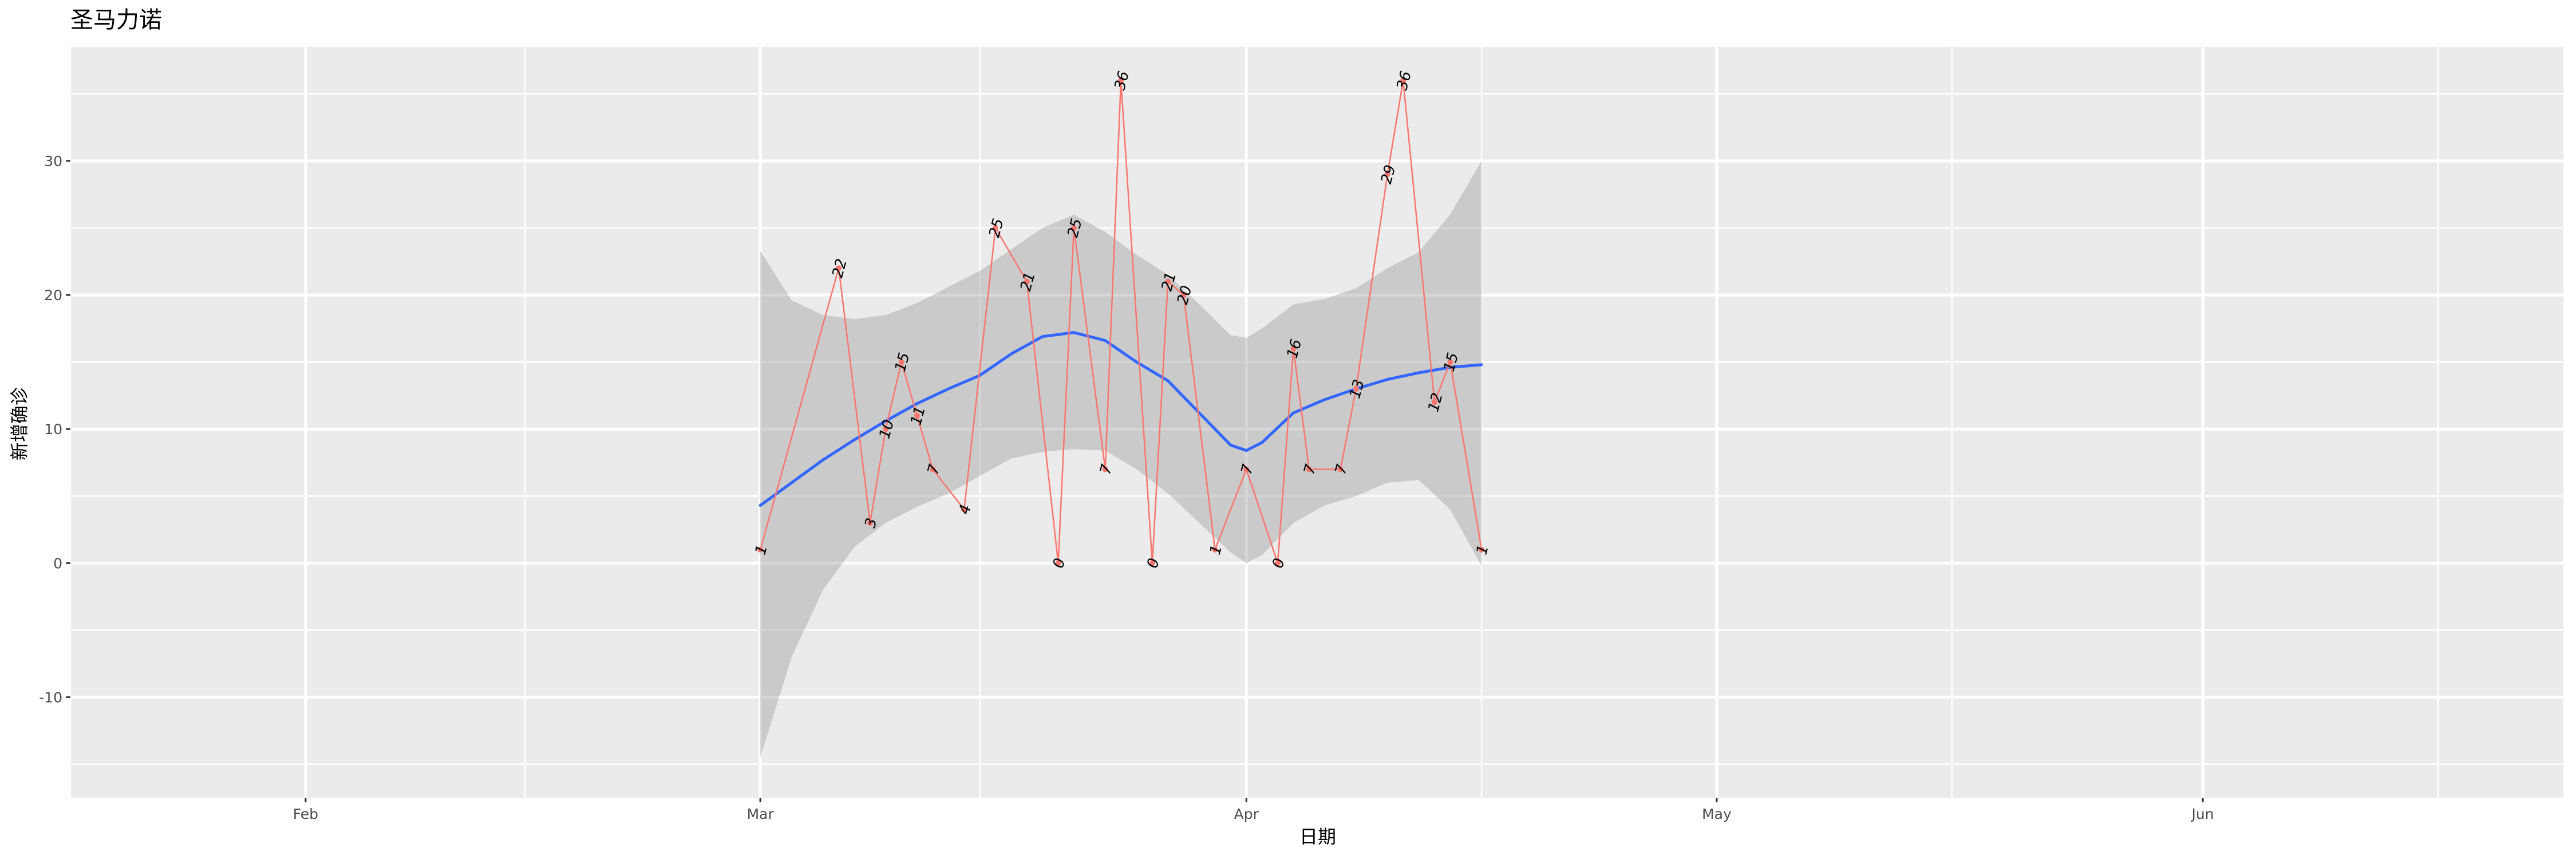 The image size is (2576, 859). I want to click on x-axis-ticks: Feb Mar Apr May Jun, so click(1253, 810).